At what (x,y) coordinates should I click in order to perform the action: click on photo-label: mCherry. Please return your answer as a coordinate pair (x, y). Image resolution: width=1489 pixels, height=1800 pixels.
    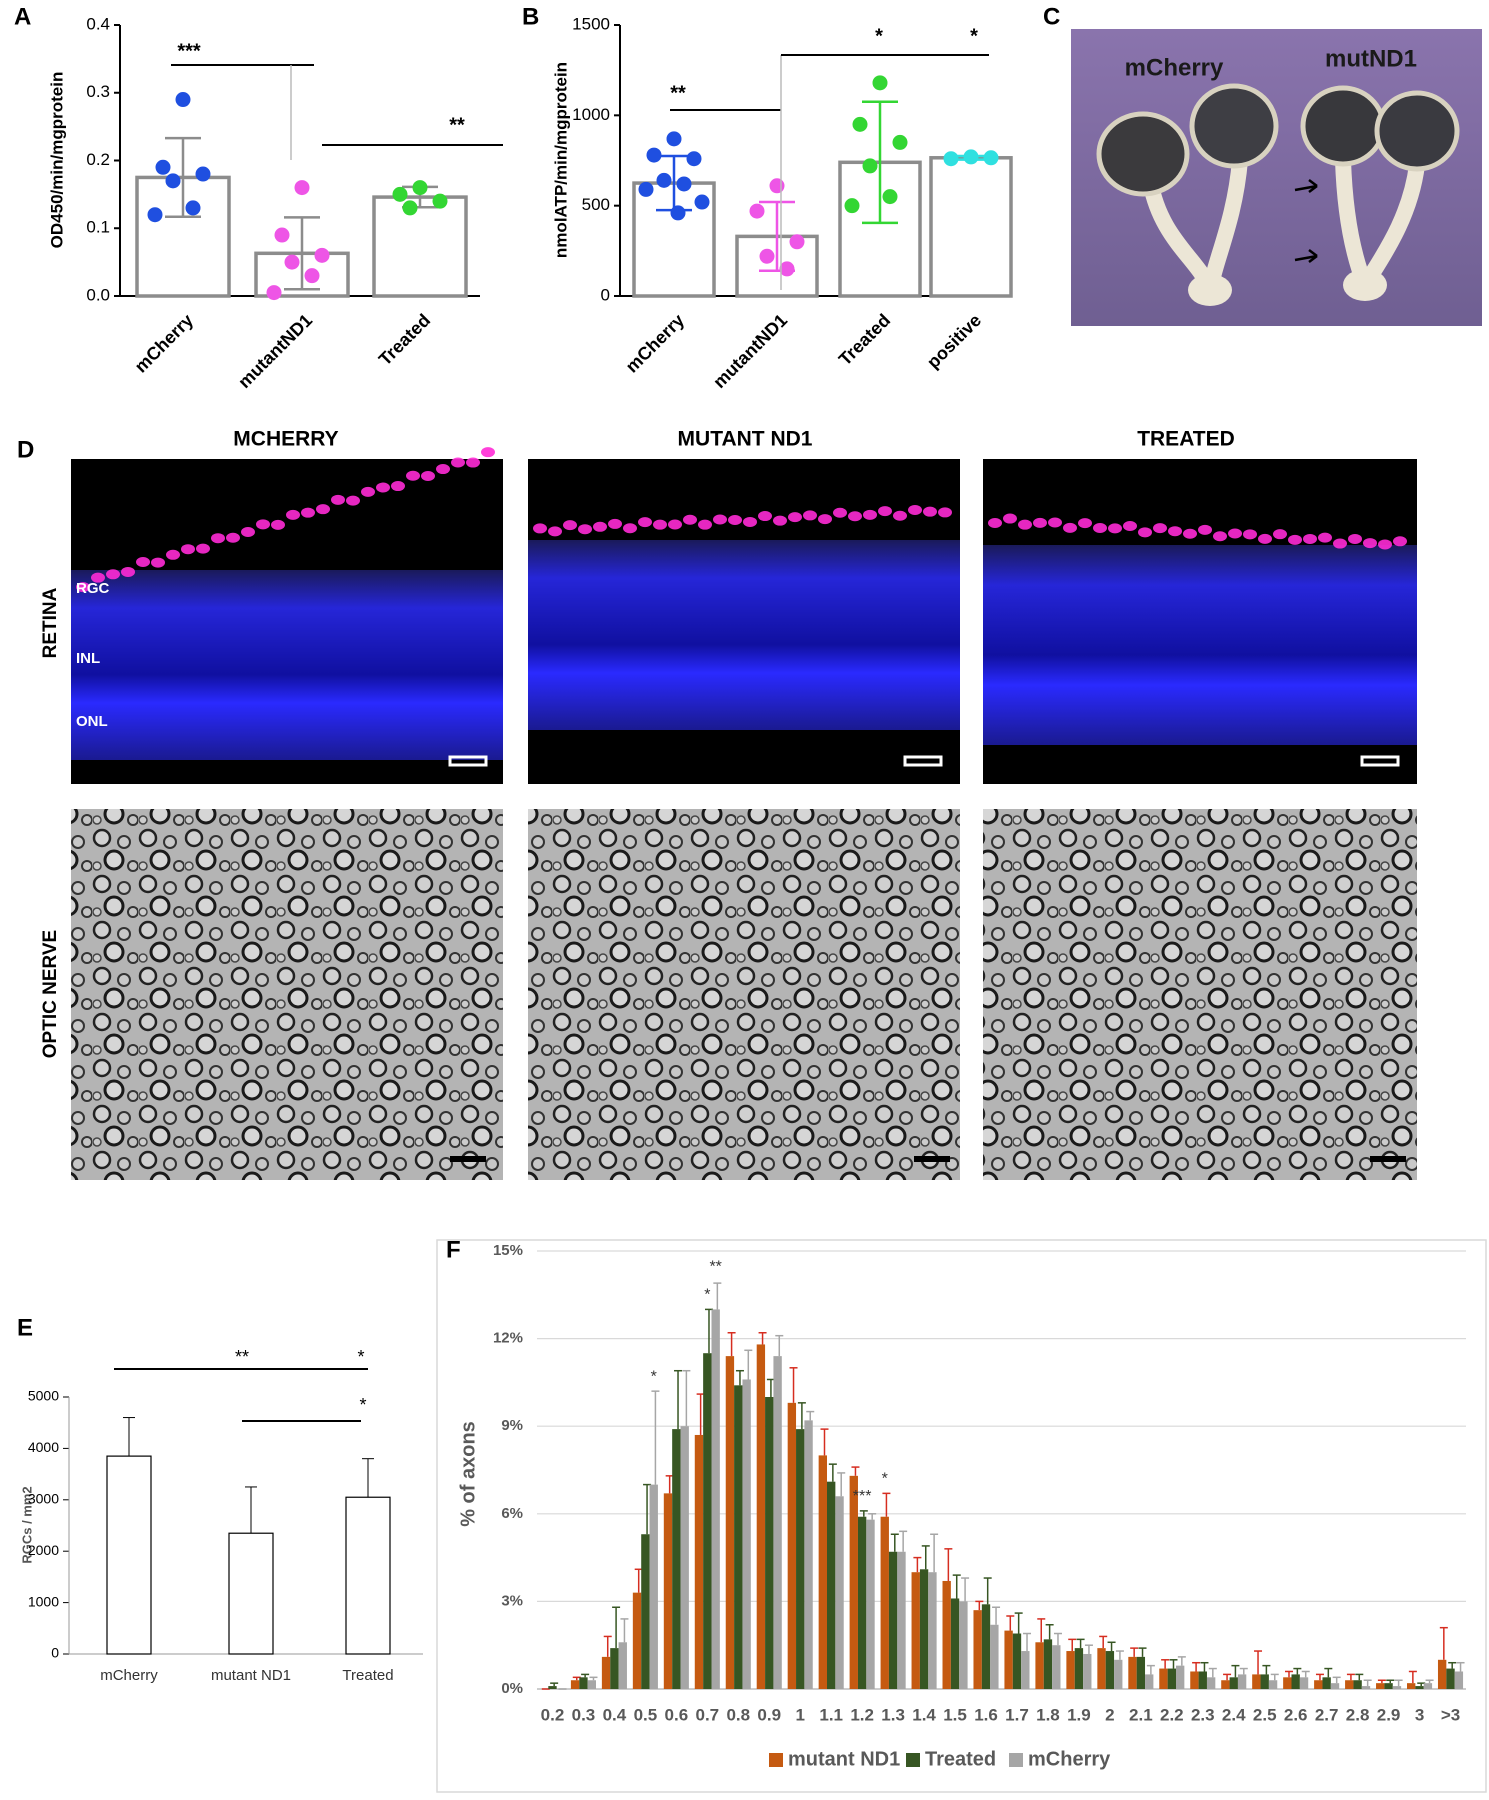
    Looking at the image, I should click on (1174, 67).